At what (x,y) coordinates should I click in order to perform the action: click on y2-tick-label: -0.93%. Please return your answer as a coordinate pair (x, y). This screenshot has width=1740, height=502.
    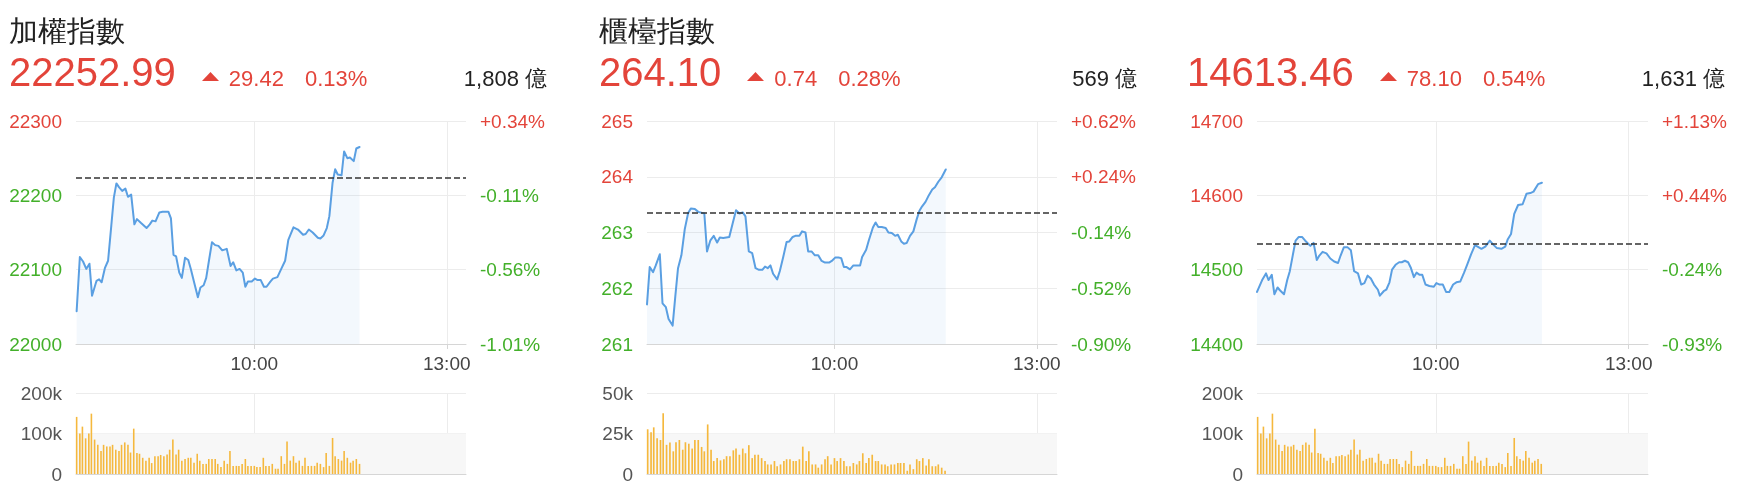
    Looking at the image, I should click on (1692, 344).